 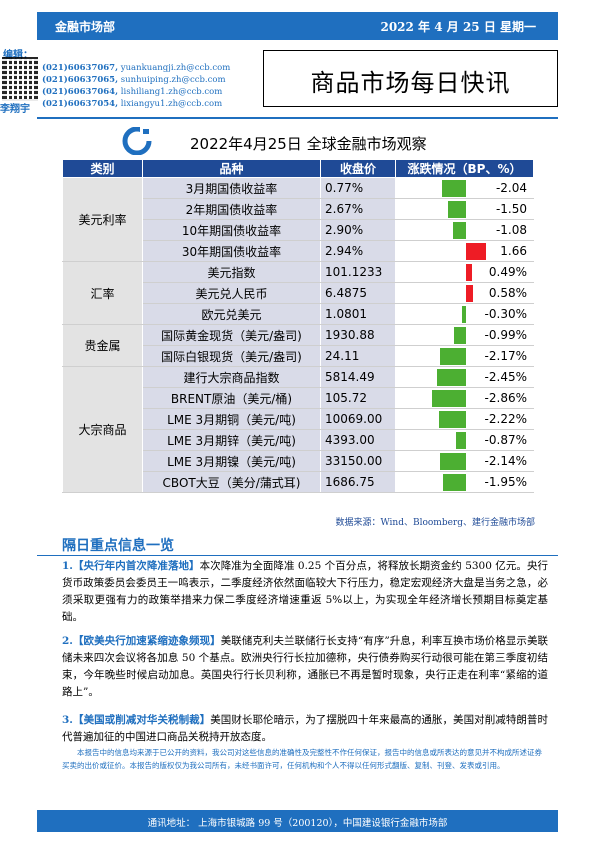 What do you see at coordinates (500, 398) in the screenshot?
I see `change-value-cell: -2.86%` at bounding box center [500, 398].